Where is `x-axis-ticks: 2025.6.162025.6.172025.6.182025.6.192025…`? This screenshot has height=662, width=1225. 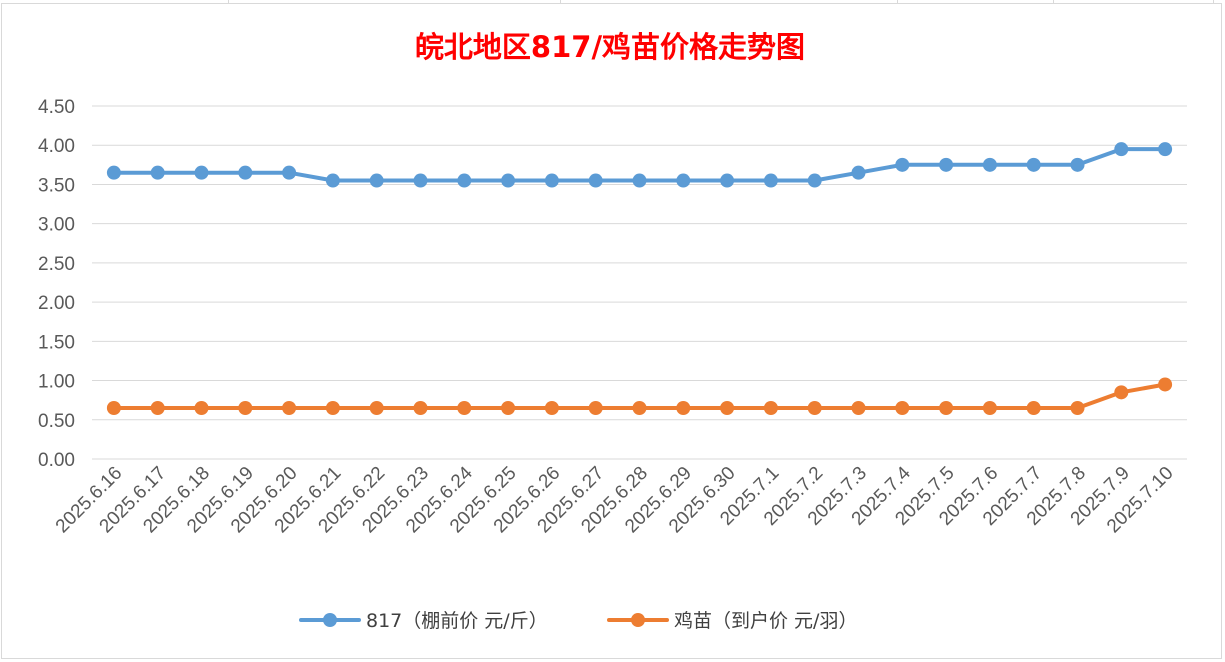
x-axis-ticks: 2025.6.162025.6.172025.6.182025.6.192025… is located at coordinates (615, 499).